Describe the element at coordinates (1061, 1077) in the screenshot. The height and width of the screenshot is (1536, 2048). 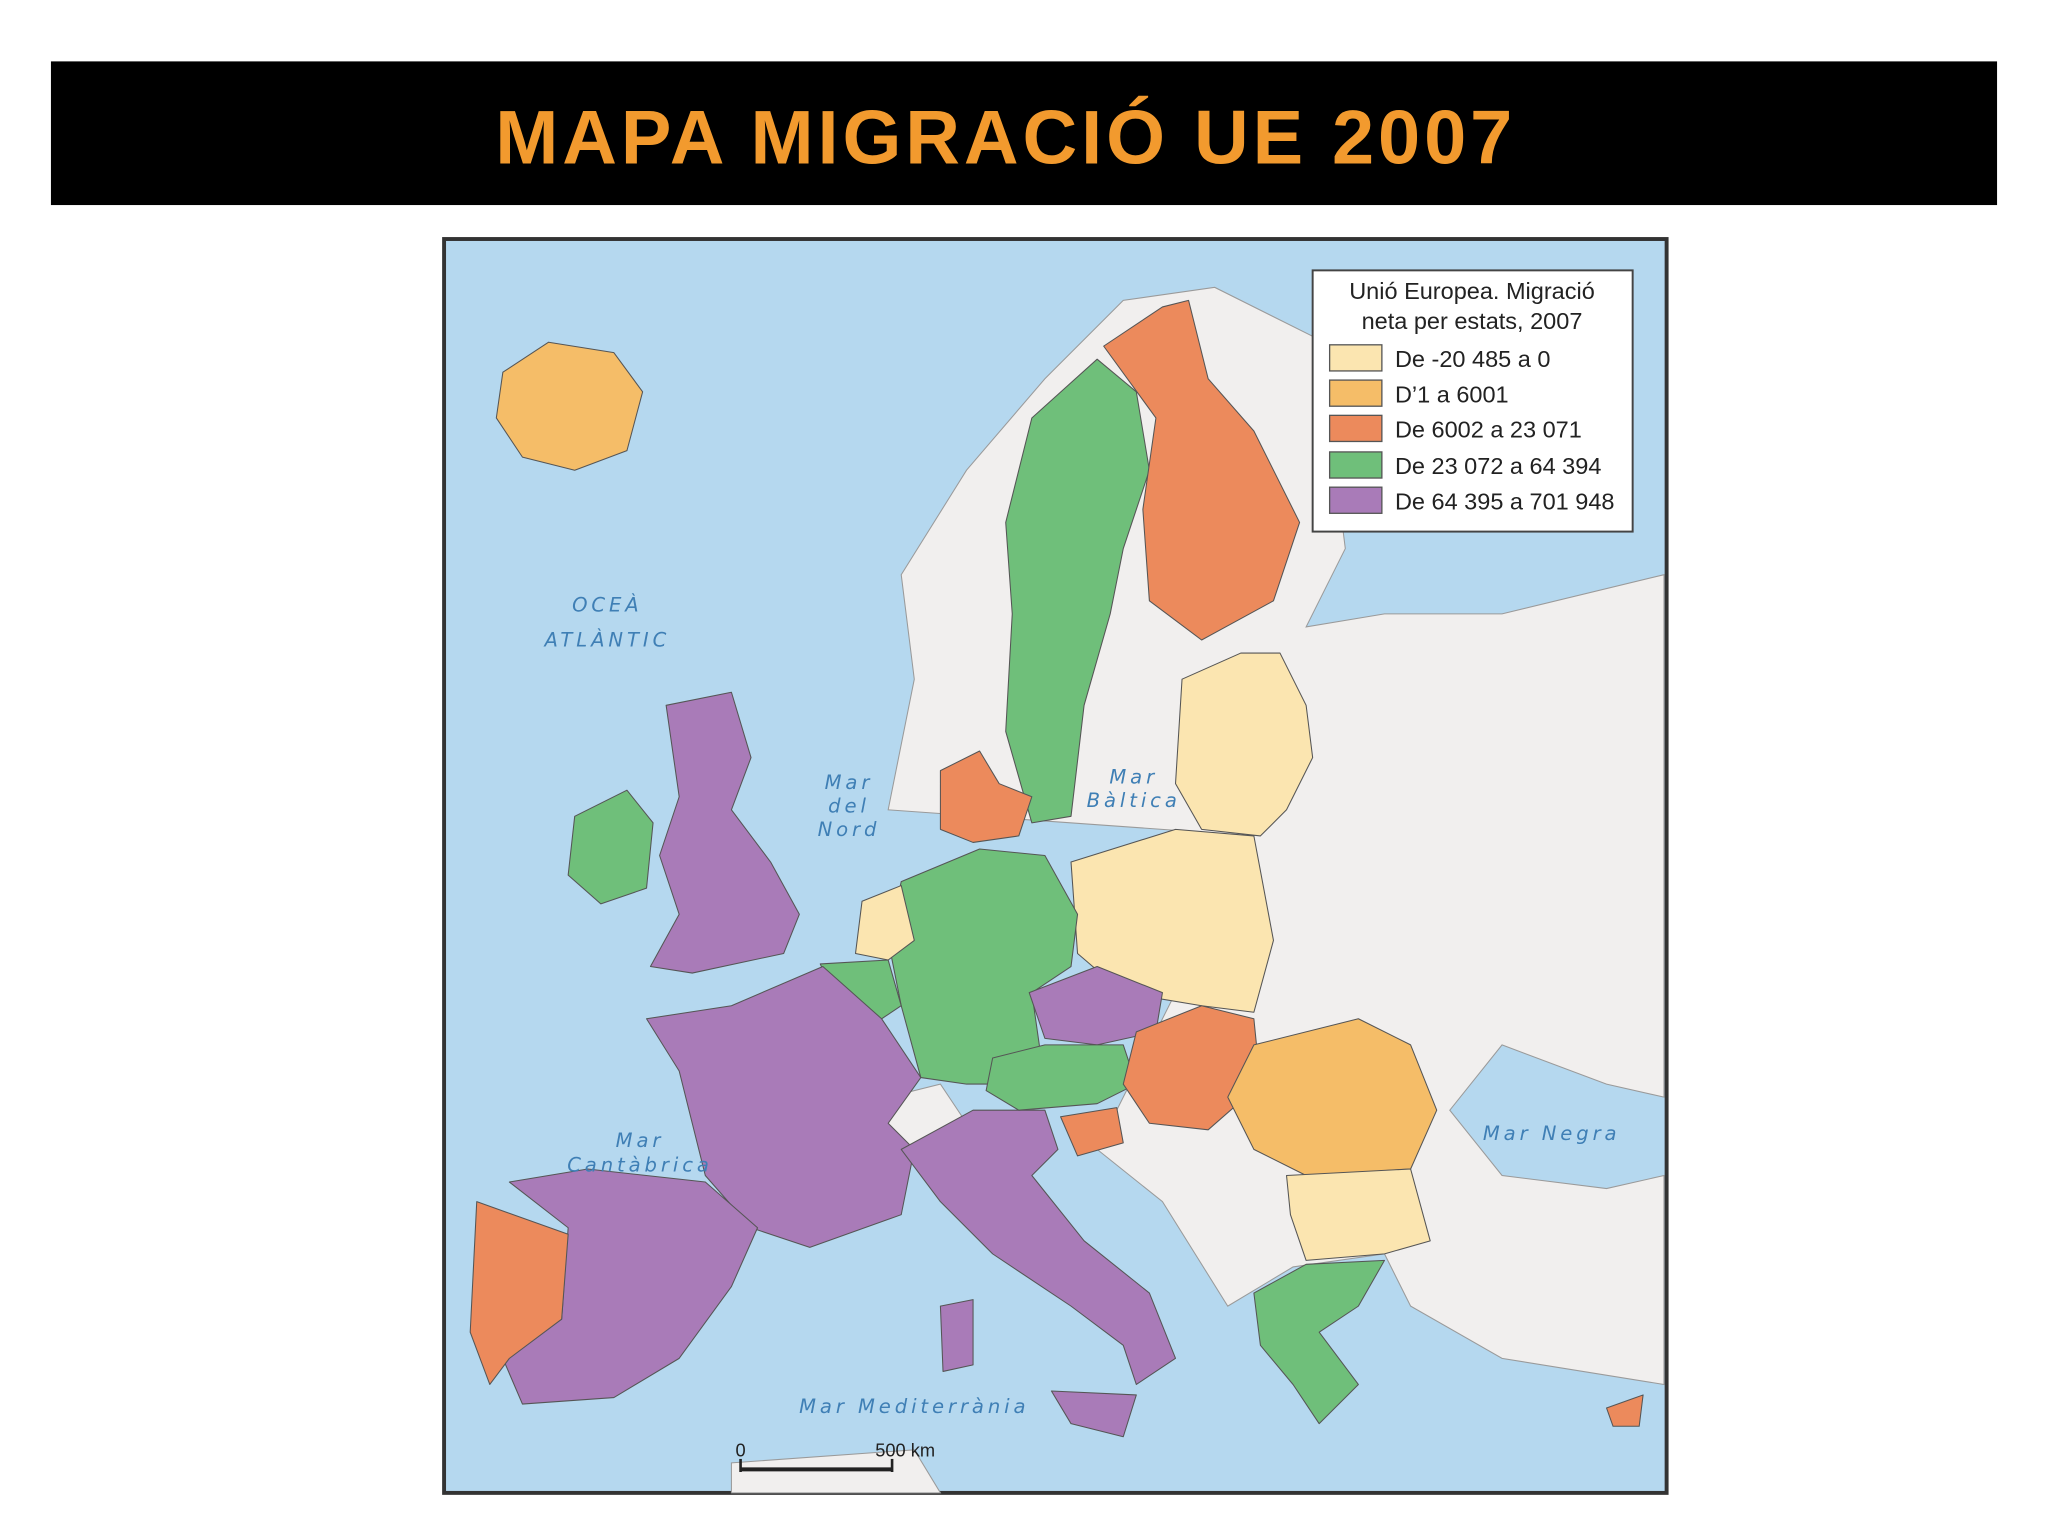
I see `austria` at that location.